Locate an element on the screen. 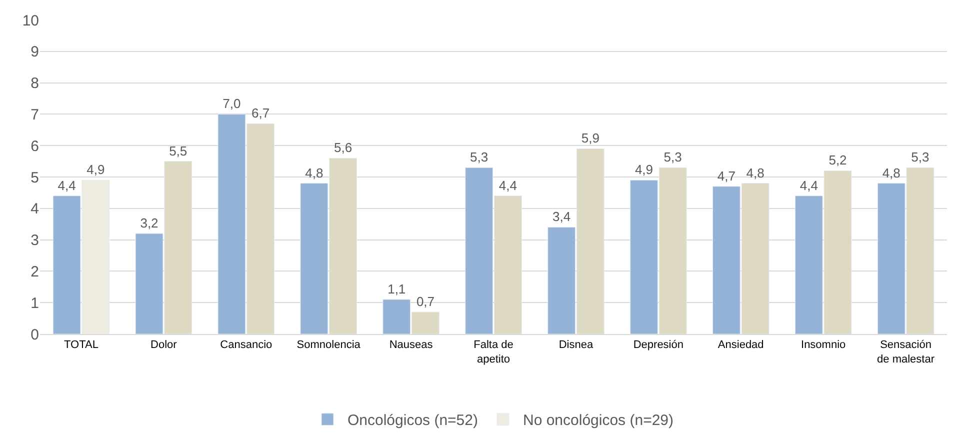 The height and width of the screenshot is (448, 967). data-label: 6,7 is located at coordinates (261, 113).